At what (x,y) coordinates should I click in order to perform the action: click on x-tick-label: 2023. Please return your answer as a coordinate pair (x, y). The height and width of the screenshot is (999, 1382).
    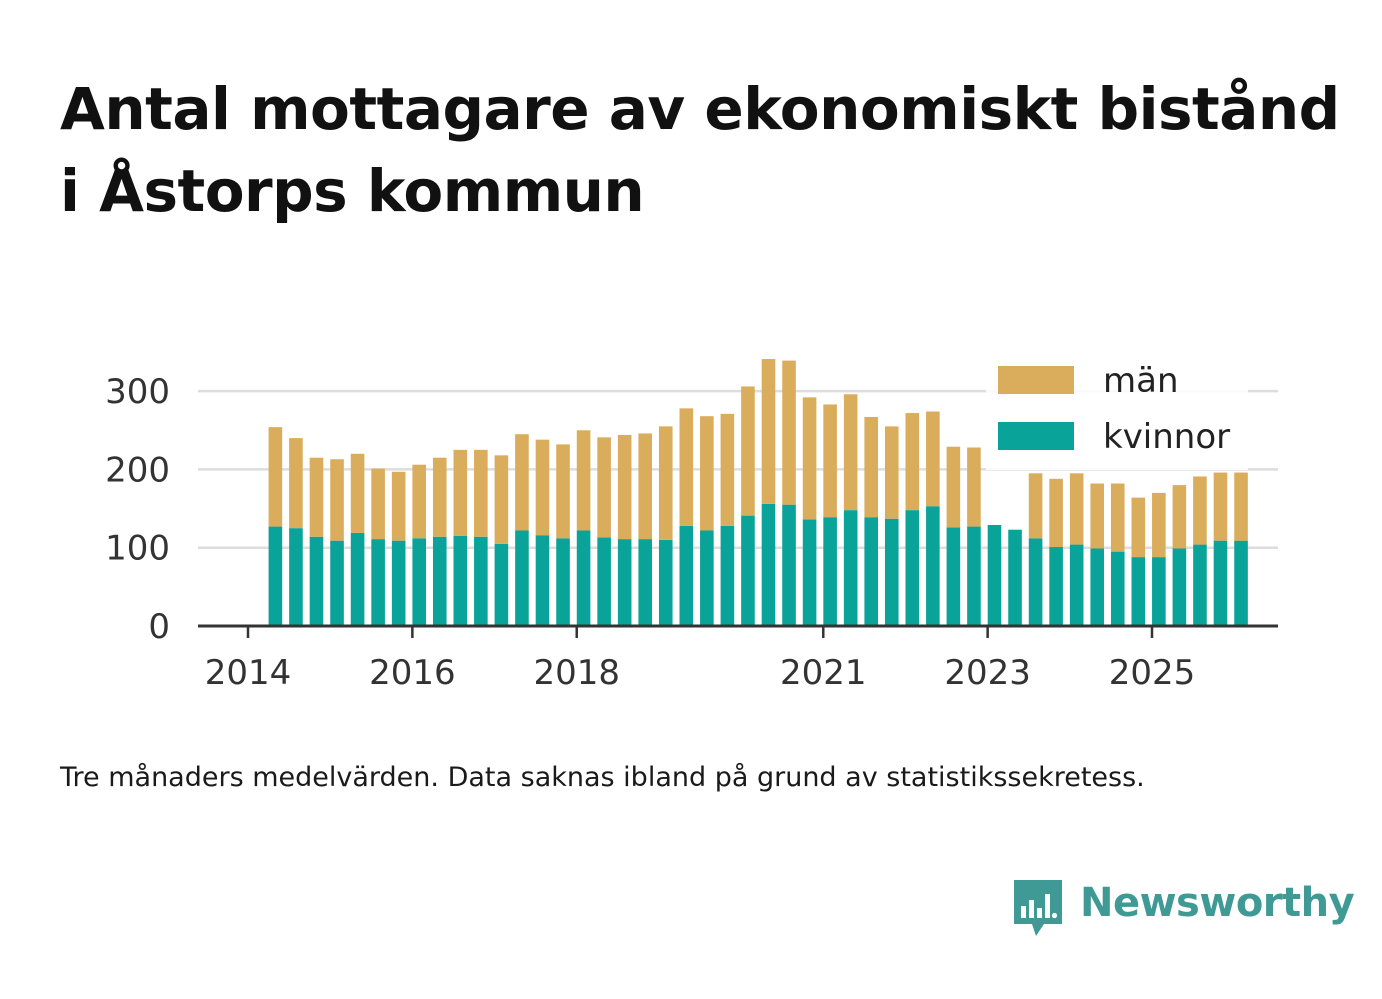
    Looking at the image, I should click on (987, 673).